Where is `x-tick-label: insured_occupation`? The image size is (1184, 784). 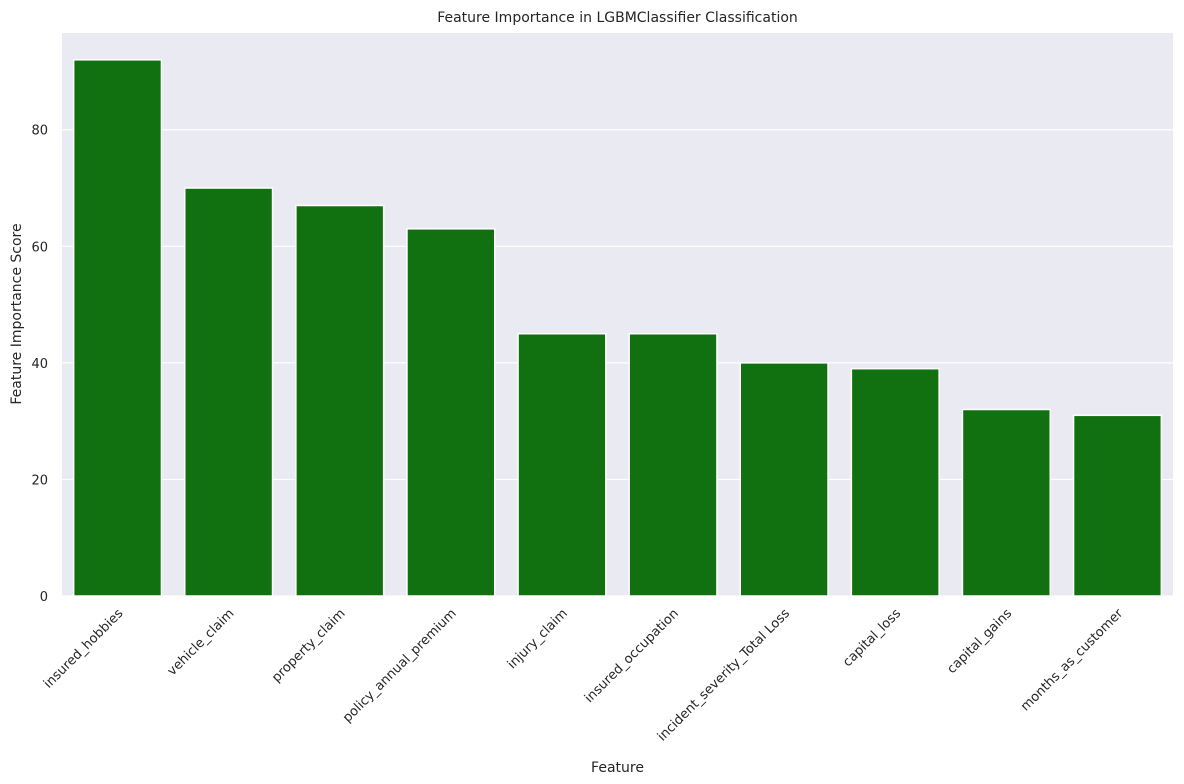
x-tick-label: insured_occupation is located at coordinates (632, 656).